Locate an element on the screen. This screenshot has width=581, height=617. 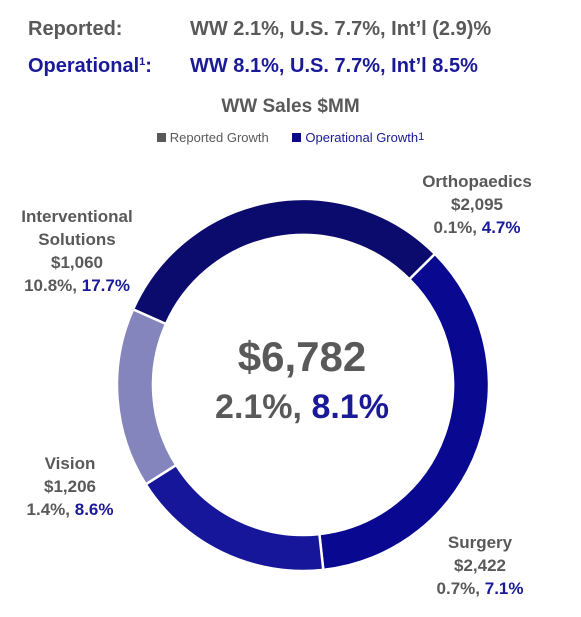
slice-reported: 0.7%, is located at coordinates (458, 588).